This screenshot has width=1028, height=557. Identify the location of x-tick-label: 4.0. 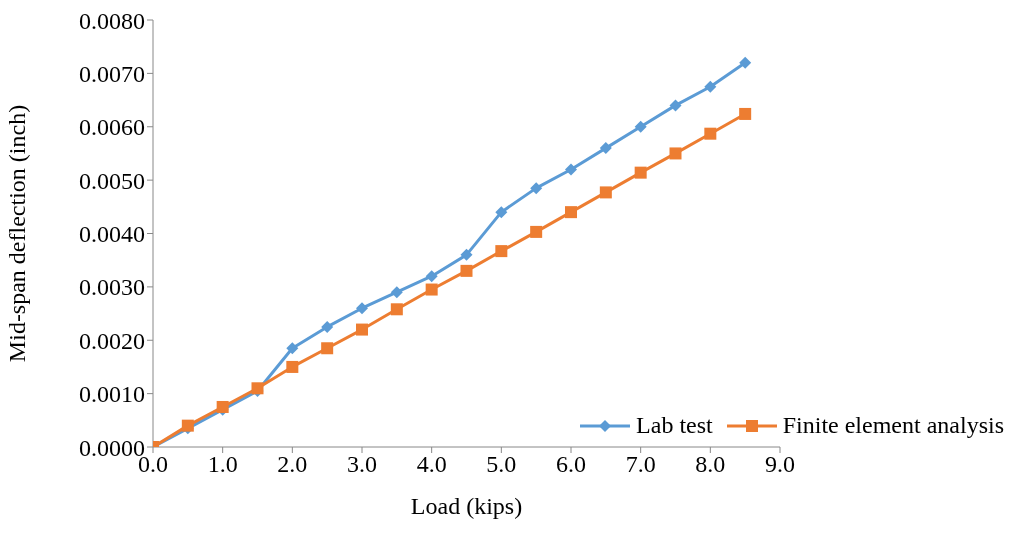
(431, 464).